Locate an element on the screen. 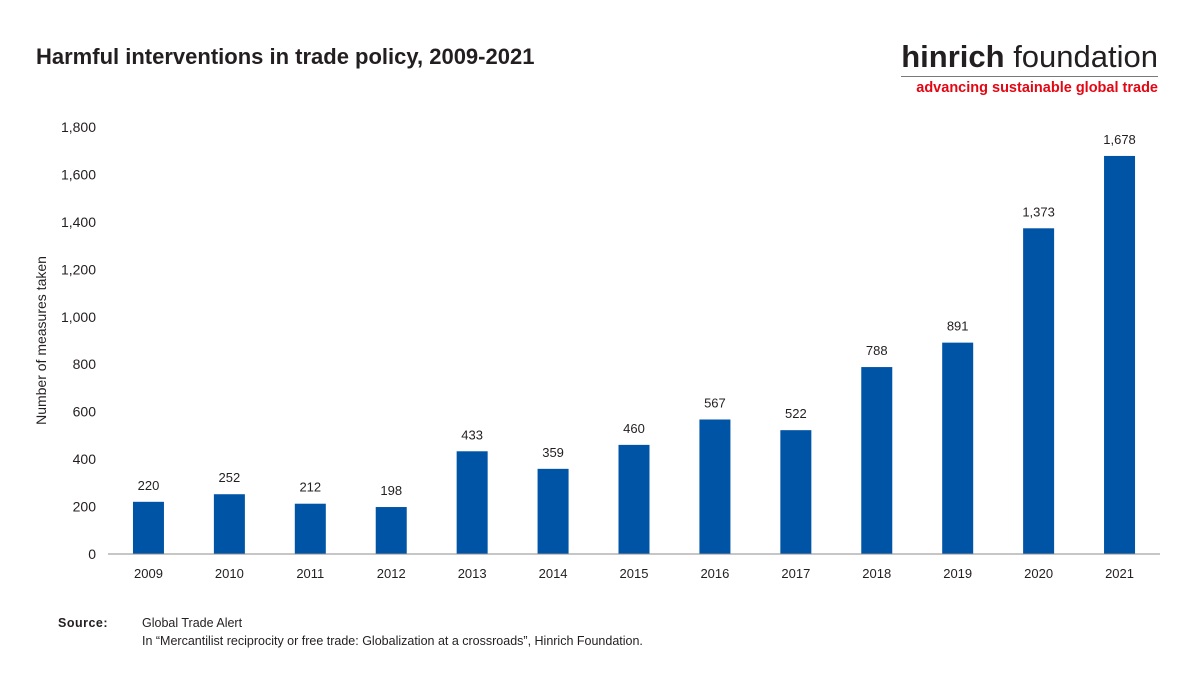 This screenshot has width=1200, height=673. data-label: 788 is located at coordinates (877, 350).